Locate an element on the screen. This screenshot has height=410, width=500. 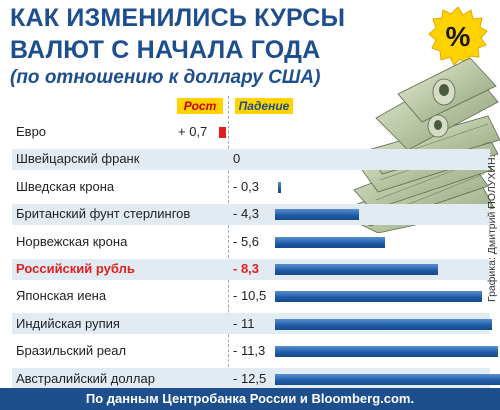
currency-label: Норвежская крона is located at coordinates (72, 241).